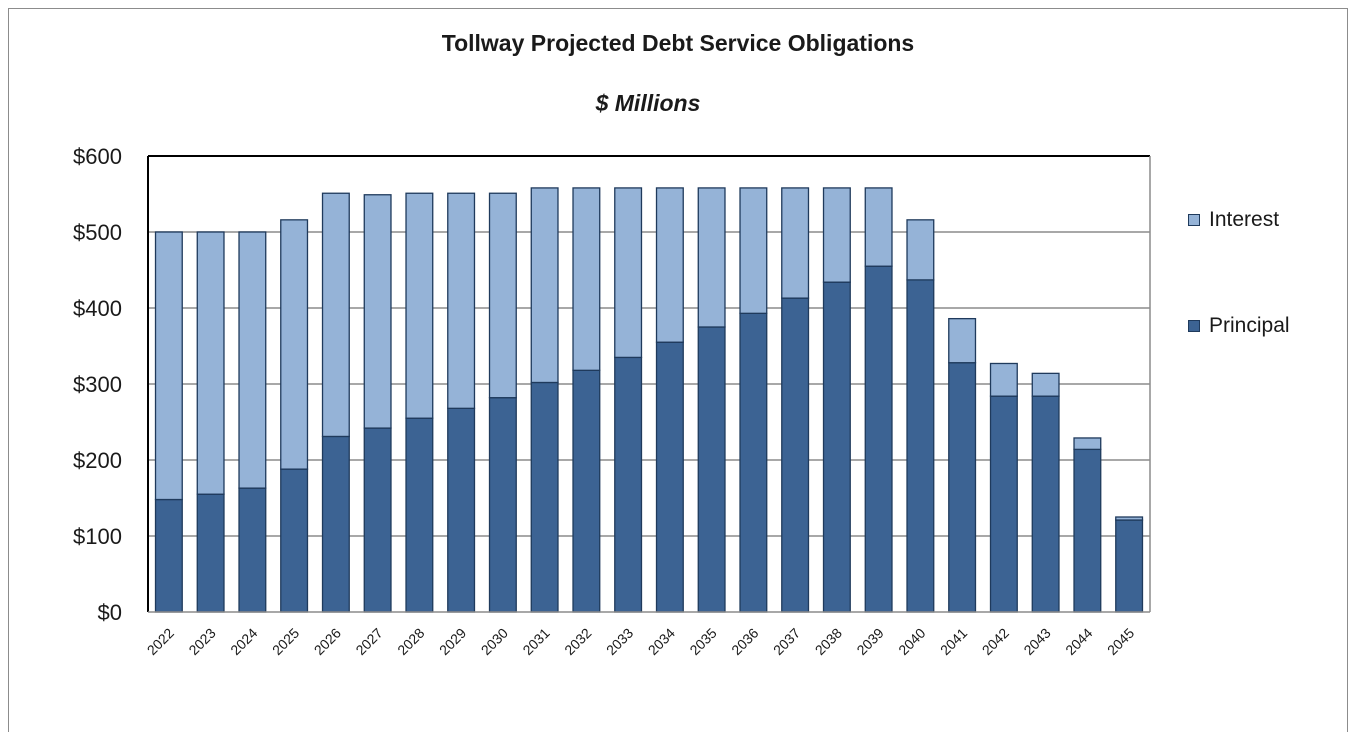 The width and height of the screenshot is (1356, 732). Describe the element at coordinates (110, 612) in the screenshot. I see `y-tick-label: $0` at that location.